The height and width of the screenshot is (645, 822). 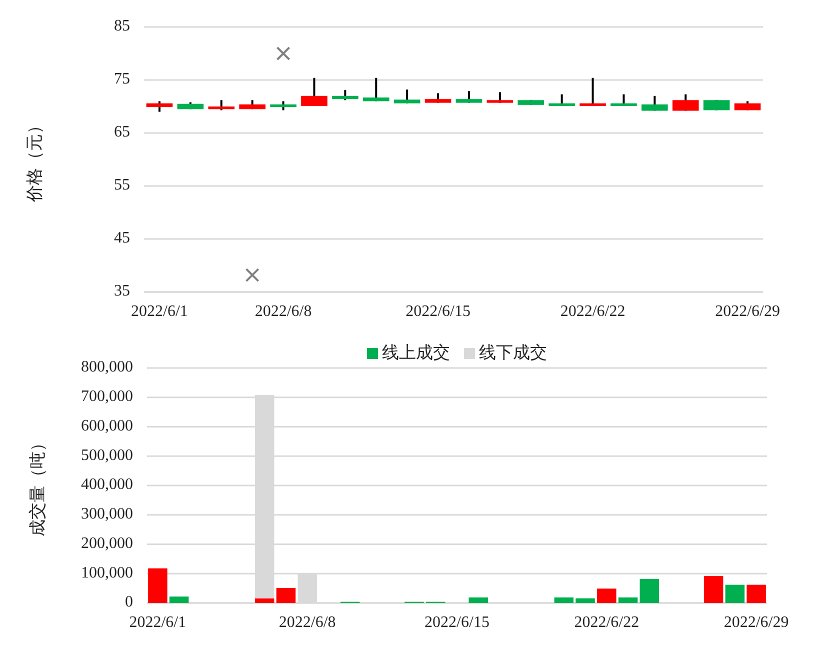 I want to click on y-tick-label: 100,000, so click(x=107, y=573).